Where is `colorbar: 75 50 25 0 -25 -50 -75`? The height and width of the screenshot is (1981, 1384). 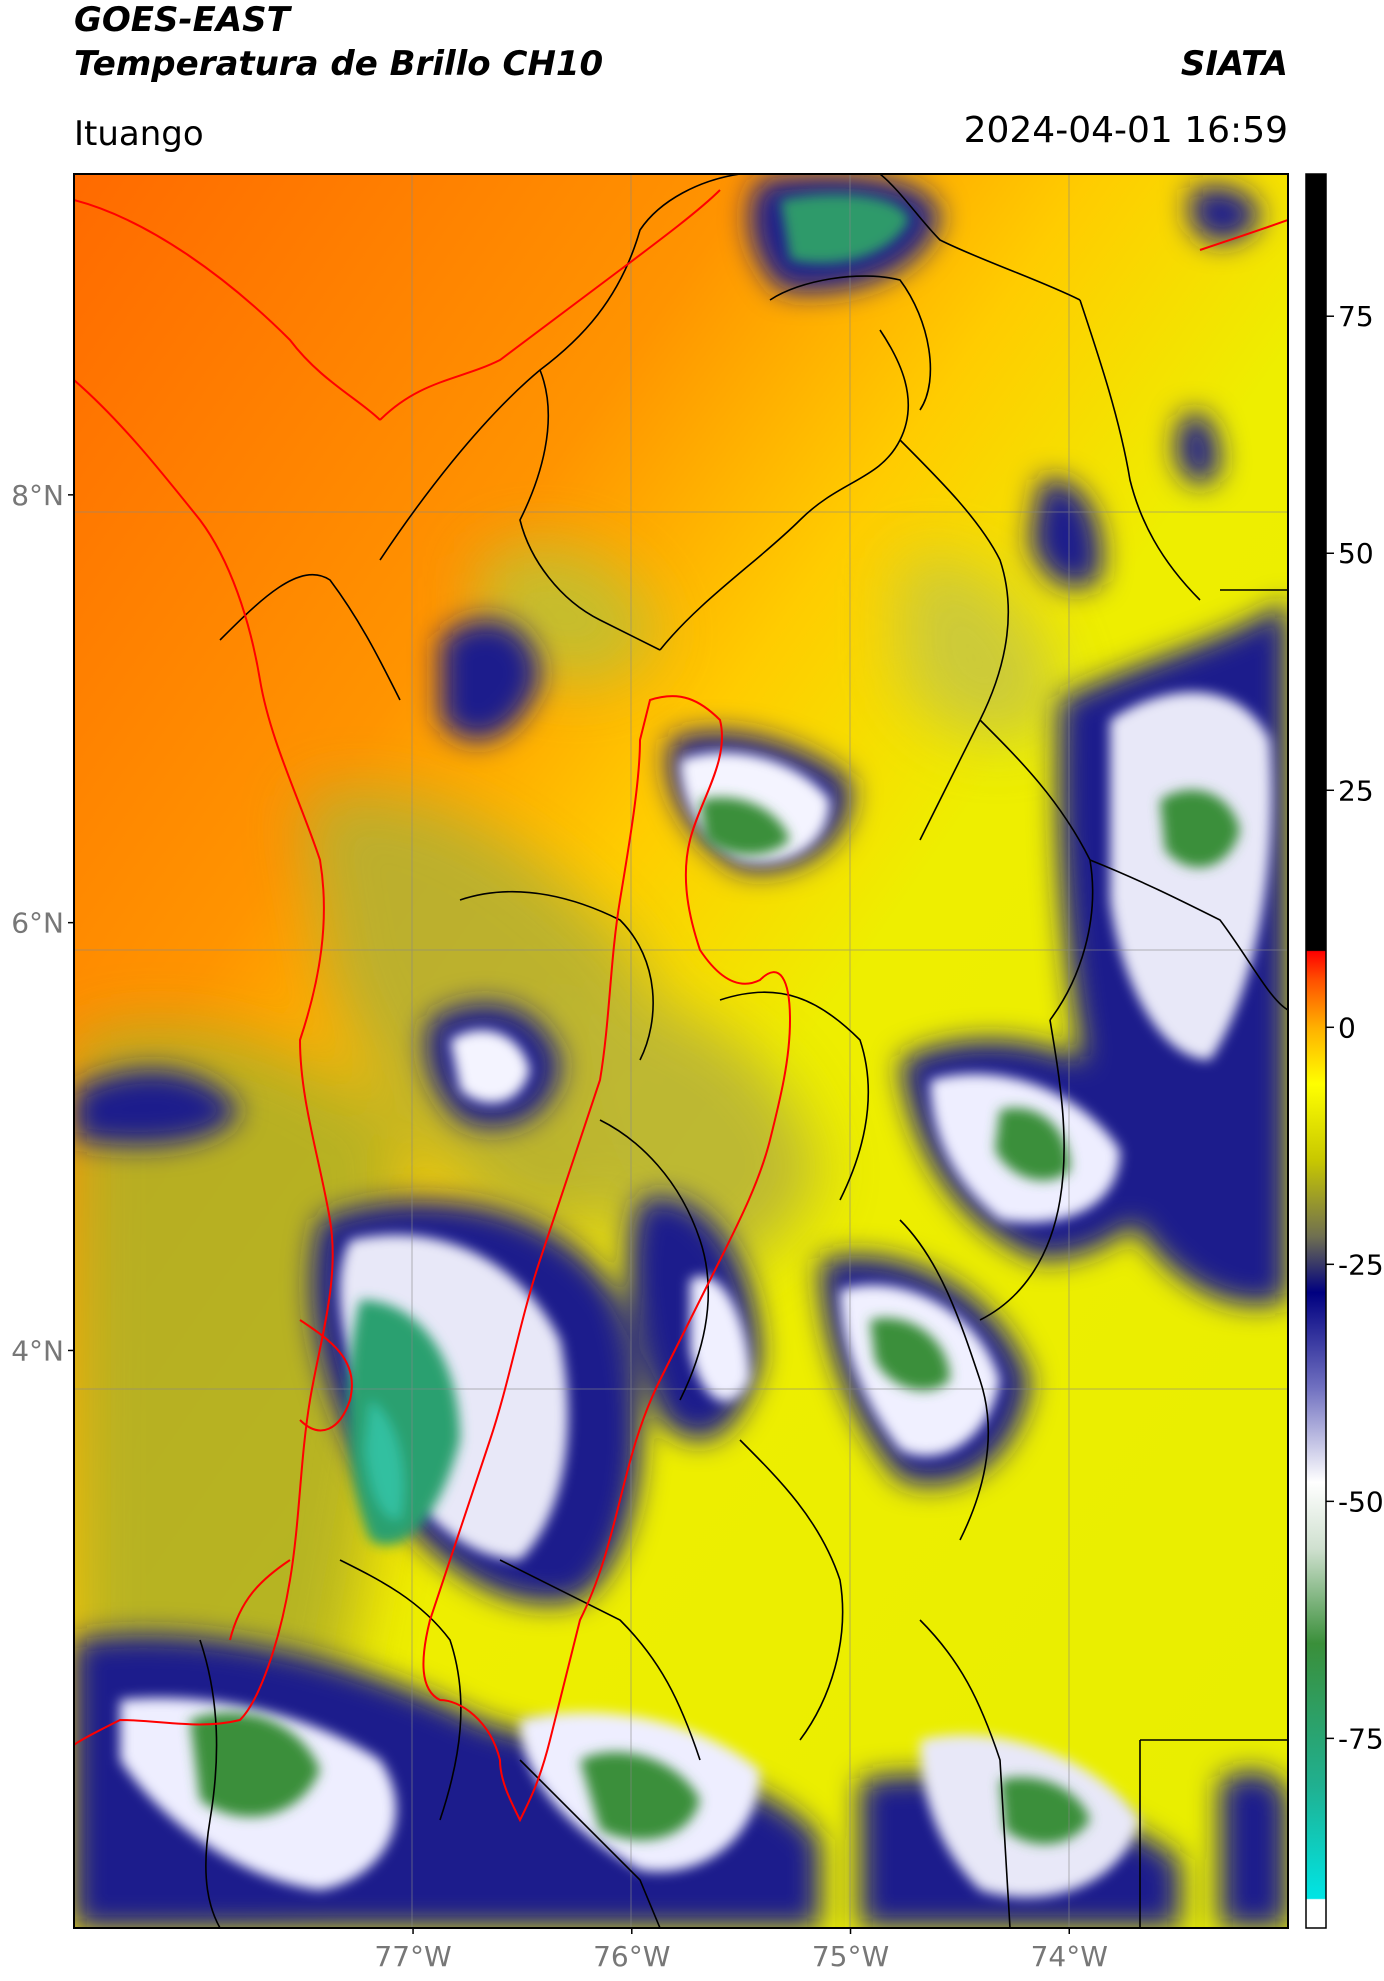 colorbar: 75 50 25 0 -25 -50 -75 is located at coordinates (1344, 1051).